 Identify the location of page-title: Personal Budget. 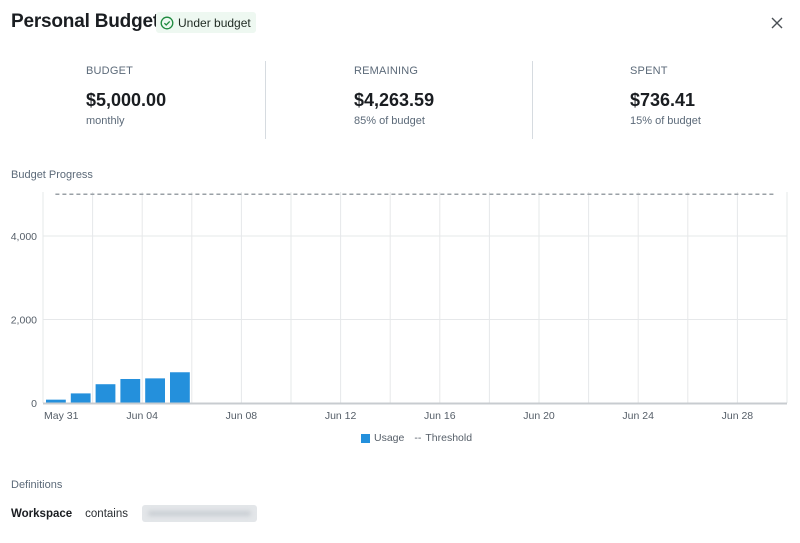
(85, 21).